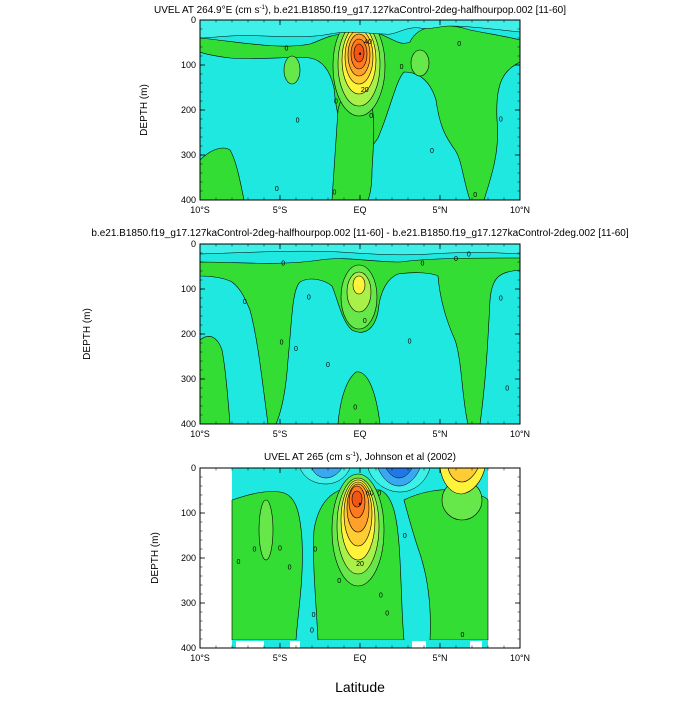  What do you see at coordinates (365, 90) in the screenshot?
I see `panel-1-contour-label: 20` at bounding box center [365, 90].